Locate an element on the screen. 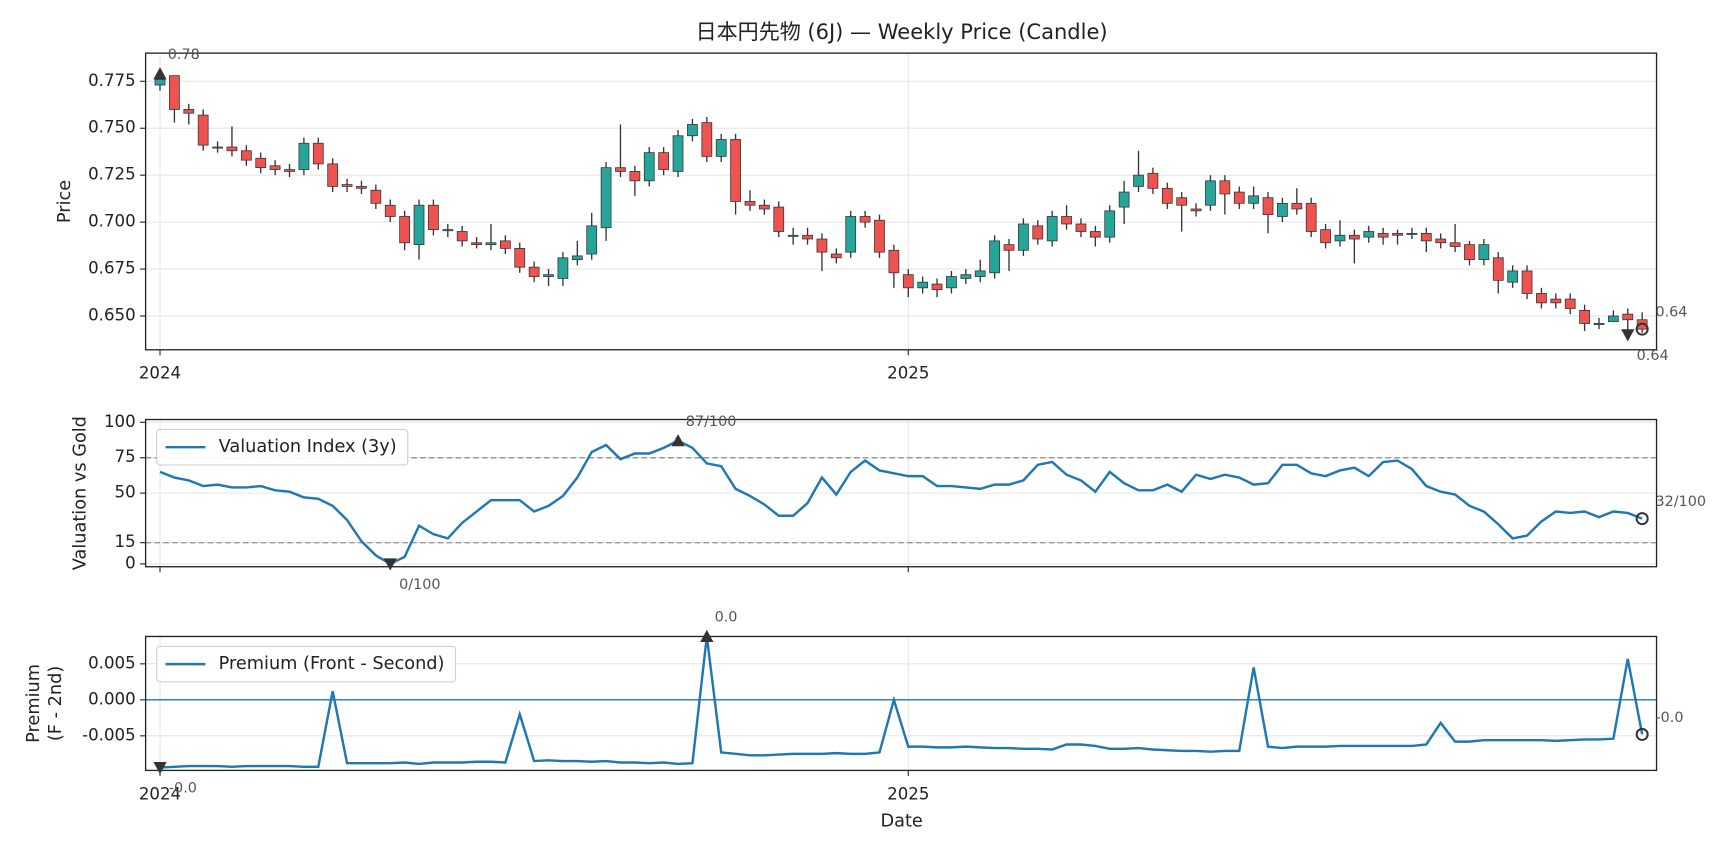  annotation: 0.78 is located at coordinates (184, 55).